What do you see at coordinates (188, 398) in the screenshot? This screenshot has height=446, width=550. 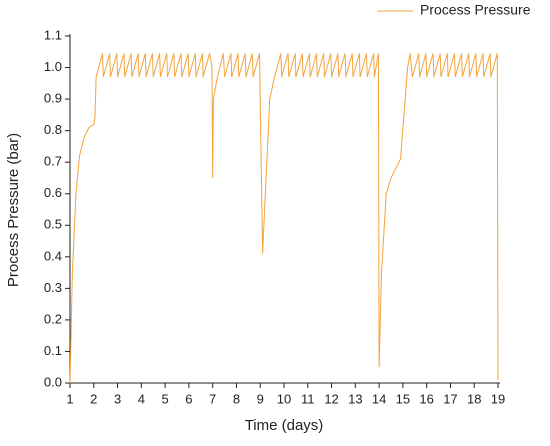 I see `x-tick-label: 6` at bounding box center [188, 398].